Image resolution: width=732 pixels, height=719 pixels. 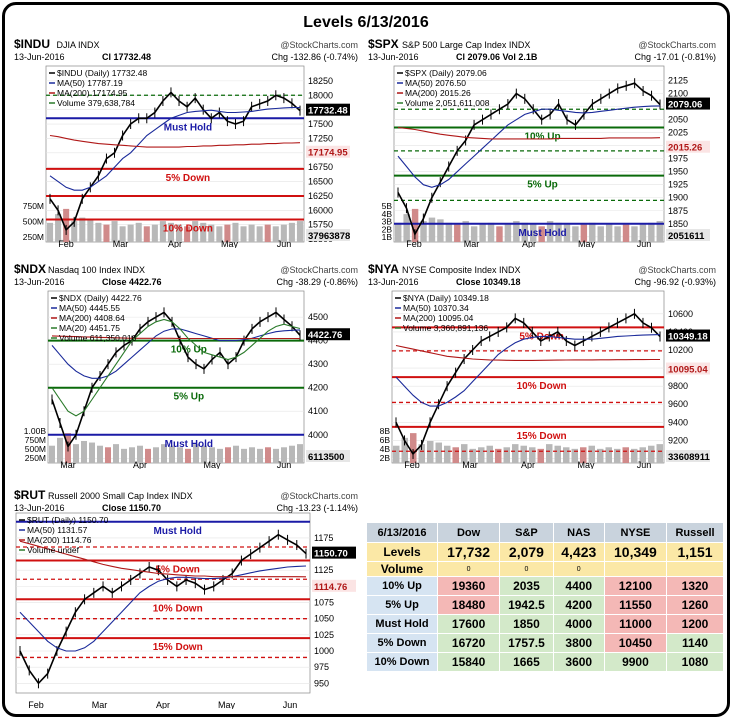 What do you see at coordinates (314, 57) in the screenshot?
I see `chart-change: Chg -132.86 (-0.74%)` at bounding box center [314, 57].